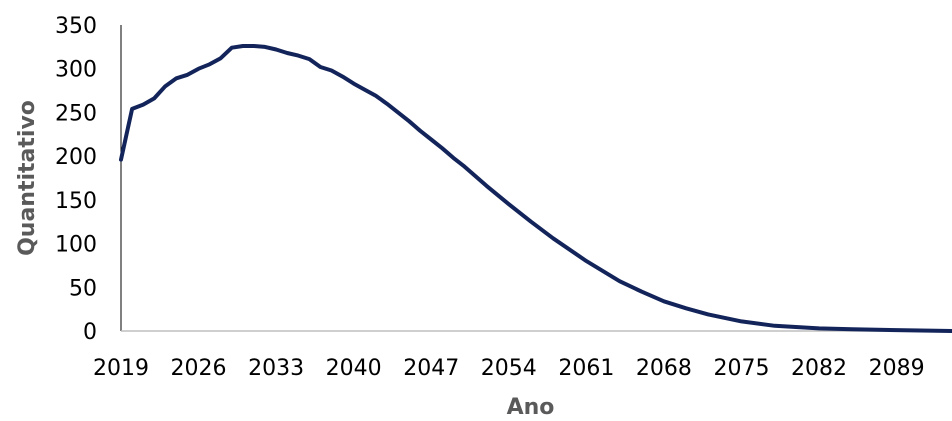 The height and width of the screenshot is (421, 952). Describe the element at coordinates (586, 368) in the screenshot. I see `x-tick-label: 2061` at that location.